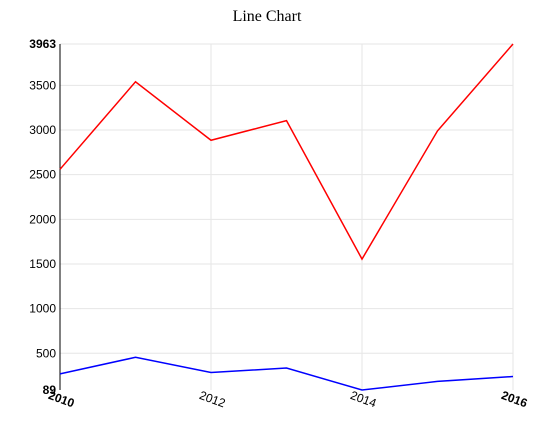 This screenshot has height=440, width=546. Describe the element at coordinates (50, 390) in the screenshot. I see `y-tick-label: 89` at that location.